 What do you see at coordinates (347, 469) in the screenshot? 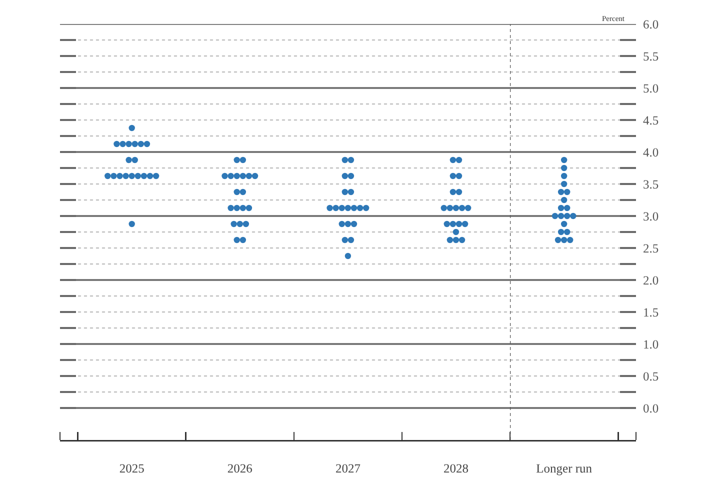
I see `x-tick-label: 2027` at bounding box center [347, 469].